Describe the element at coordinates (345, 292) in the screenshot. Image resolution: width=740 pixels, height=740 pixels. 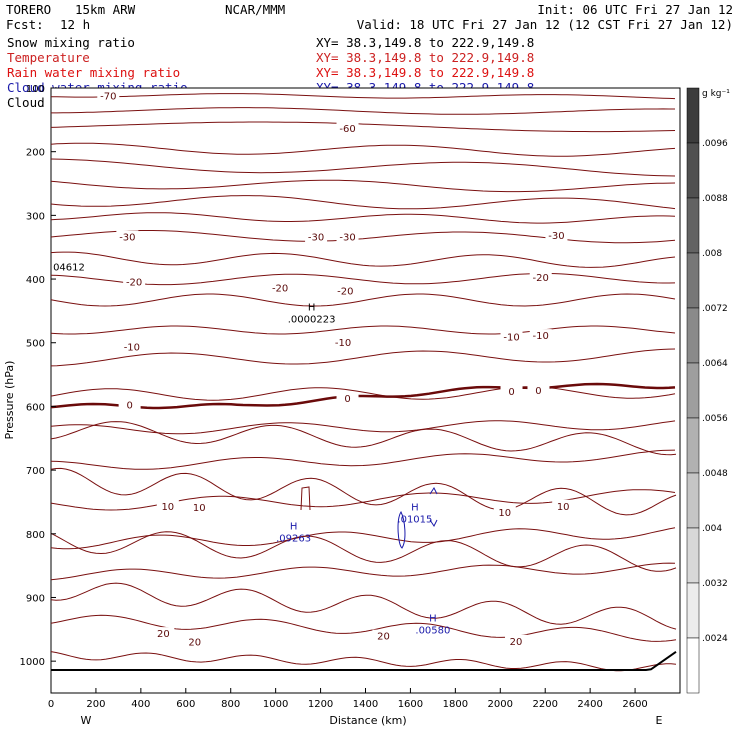
I see `temp-label-8: -20` at that location.